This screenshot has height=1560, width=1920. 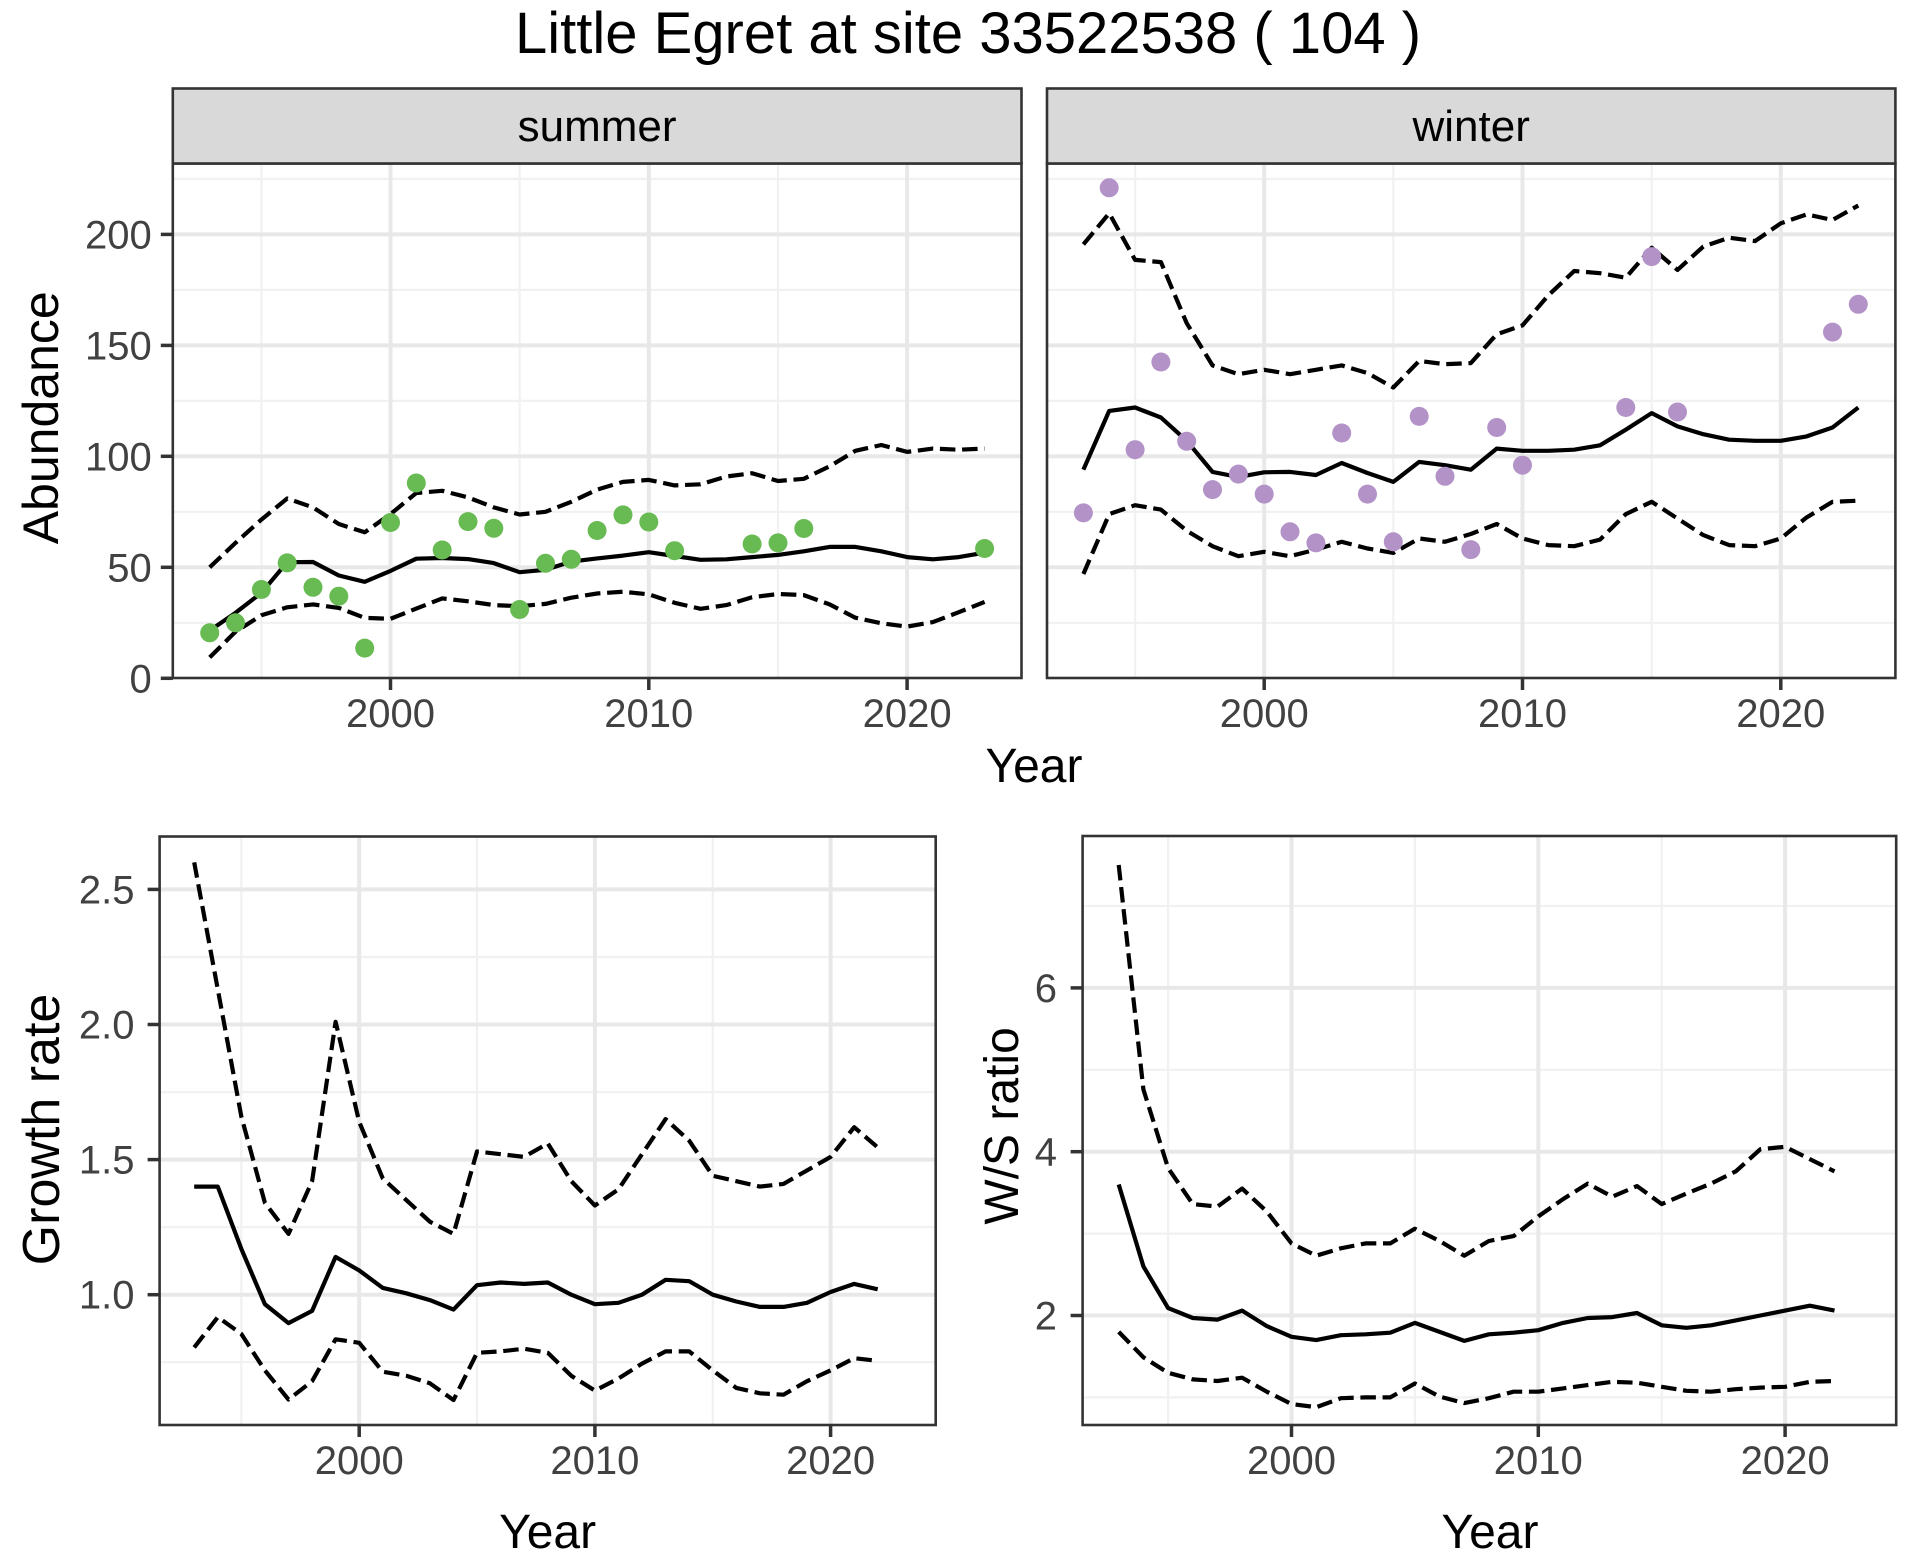 I want to click on svg-text: 2, so click(x=1046, y=1317).